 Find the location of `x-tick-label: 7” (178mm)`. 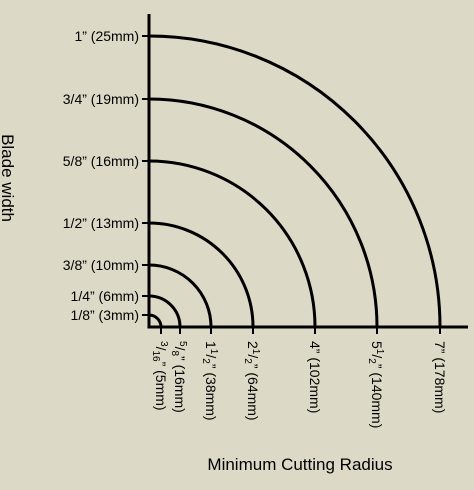

x-tick-label: 7” (178mm) is located at coordinates (440, 377).